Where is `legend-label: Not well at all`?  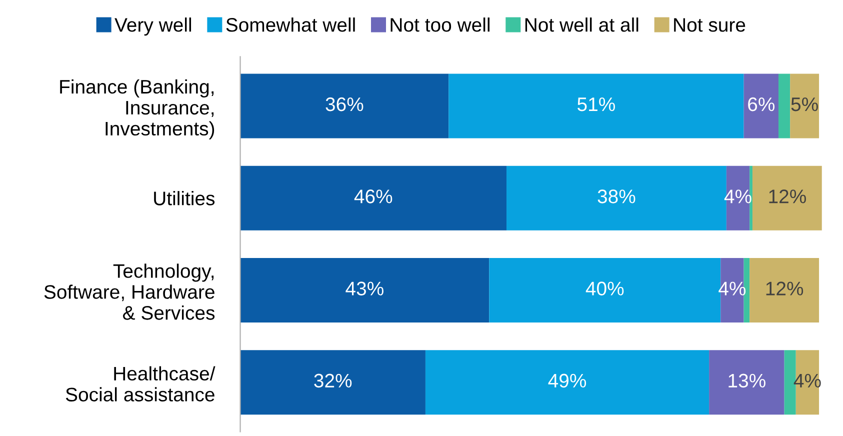
legend-label: Not well at all is located at coordinates (581, 25).